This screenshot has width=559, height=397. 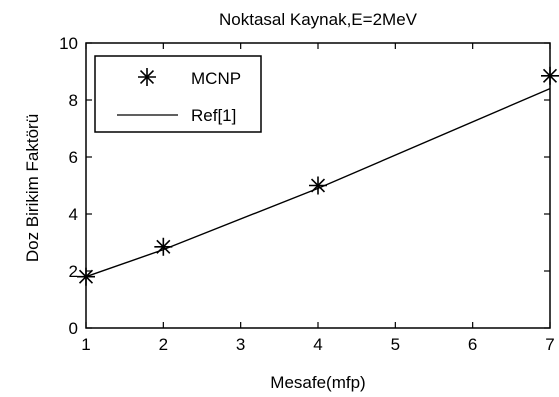 What do you see at coordinates (32, 188) in the screenshot?
I see `y-axis-label: Doz Birikim Faktörü` at bounding box center [32, 188].